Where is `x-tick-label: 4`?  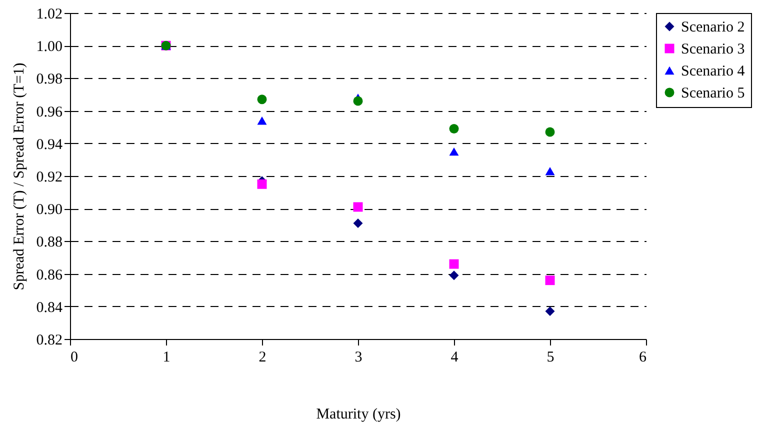 x-tick-label: 4 is located at coordinates (454, 358).